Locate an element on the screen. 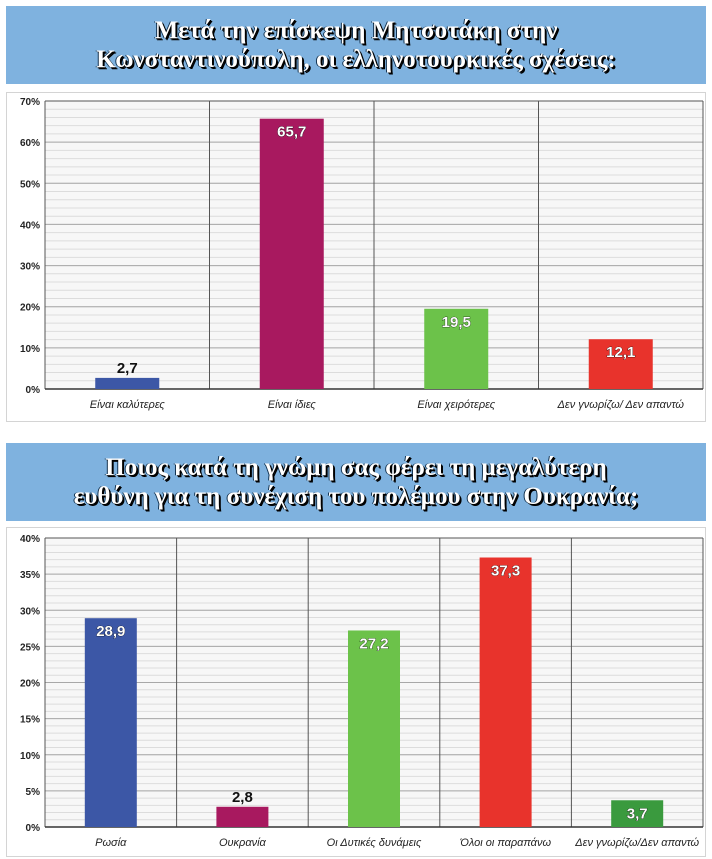  chart-1-y-tick-label: 10% is located at coordinates (30, 349).